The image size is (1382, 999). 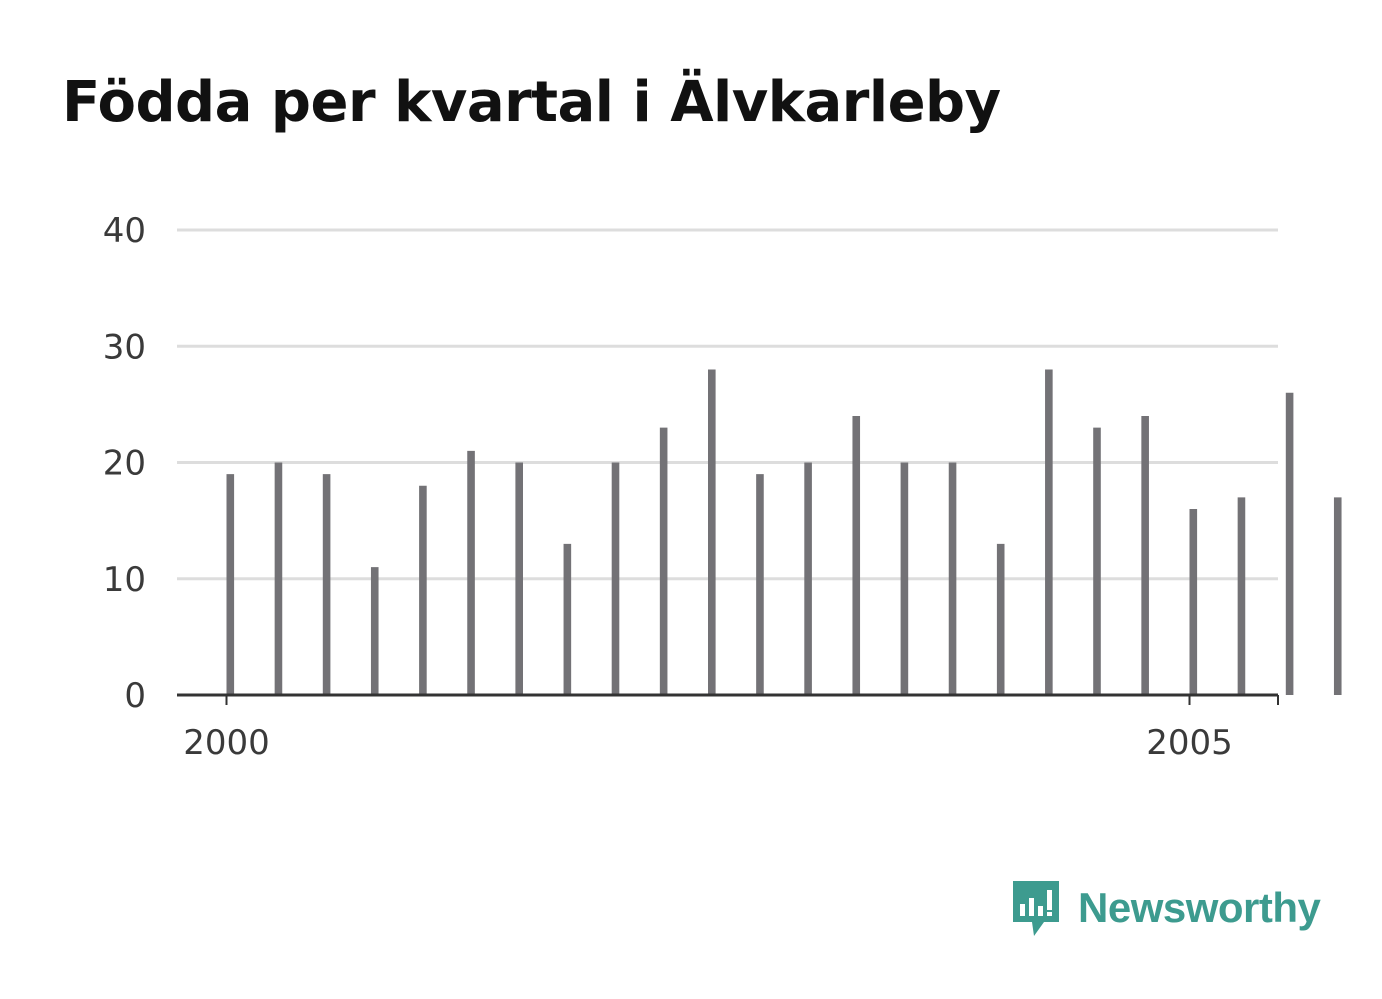 I want to click on x-tick-label: 2005, so click(x=1189, y=743).